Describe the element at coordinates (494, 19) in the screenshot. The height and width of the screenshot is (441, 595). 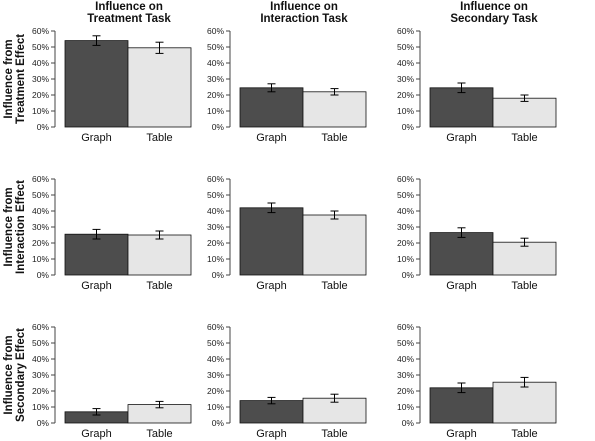
I see `column-title: Secondary Task` at that location.